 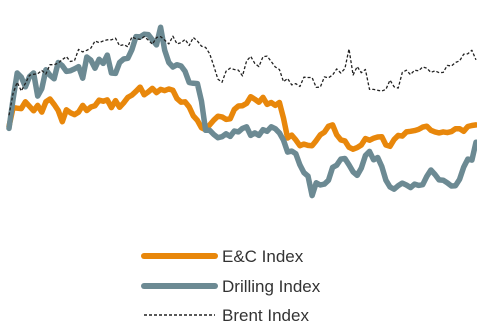 I want to click on legend: E&C Index Drilling Index Brent Index, so click(x=231, y=285).